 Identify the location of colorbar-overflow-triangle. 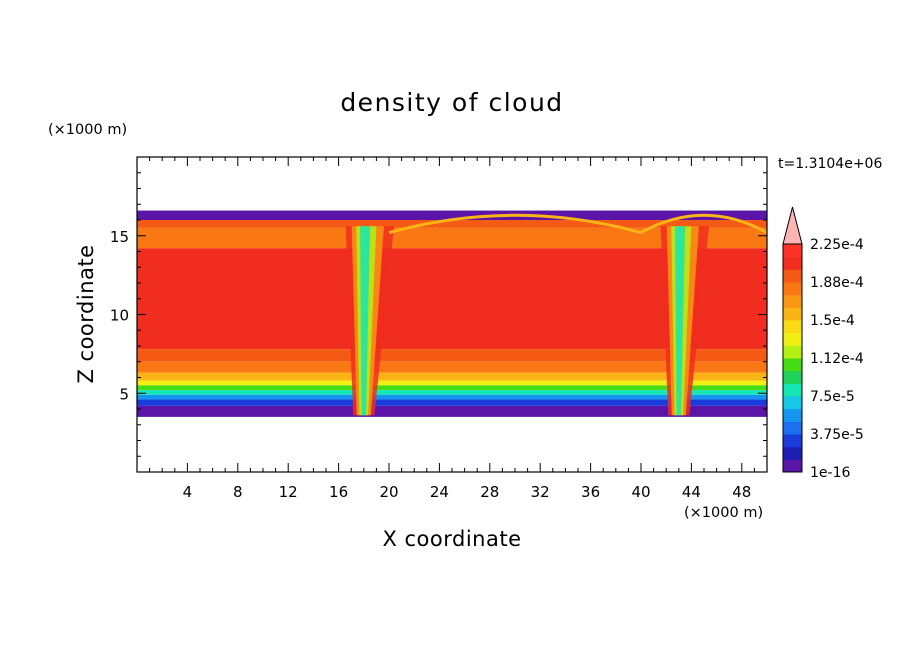
(792, 225).